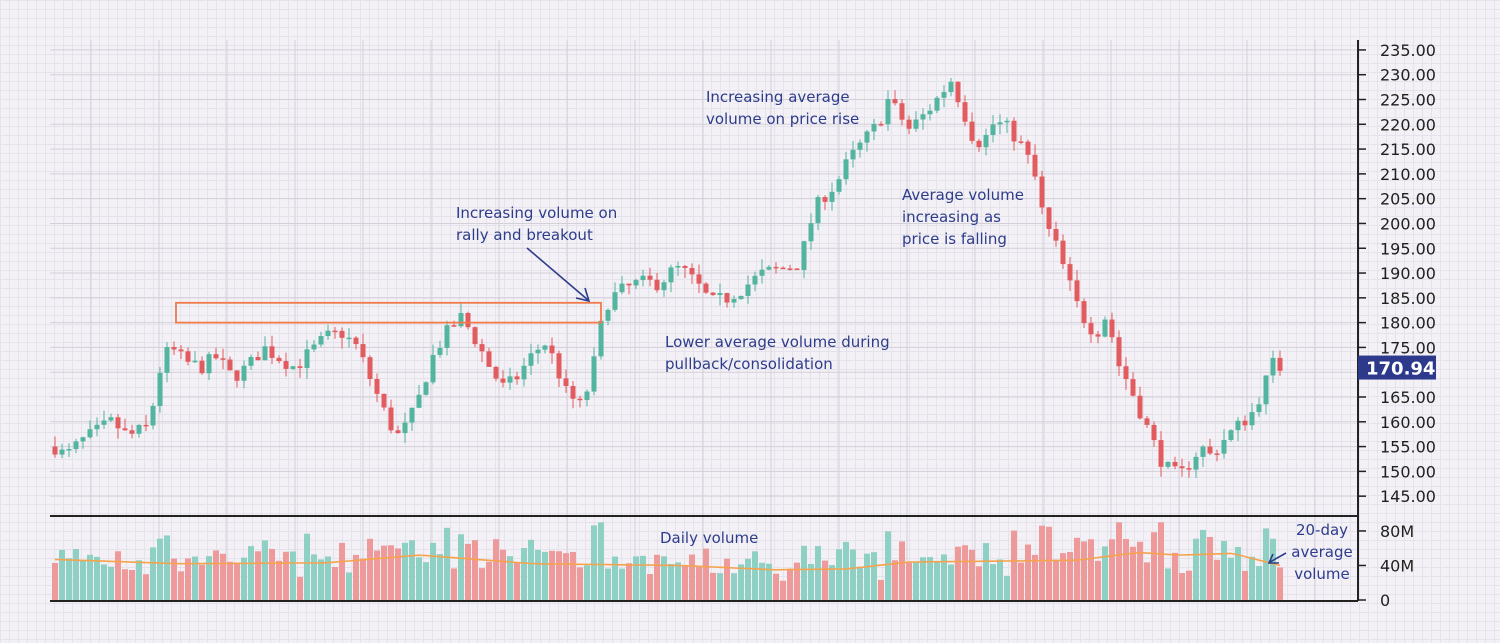 This screenshot has width=1500, height=643. Describe the element at coordinates (1408, 447) in the screenshot. I see `price-tick-label: 155.00` at that location.